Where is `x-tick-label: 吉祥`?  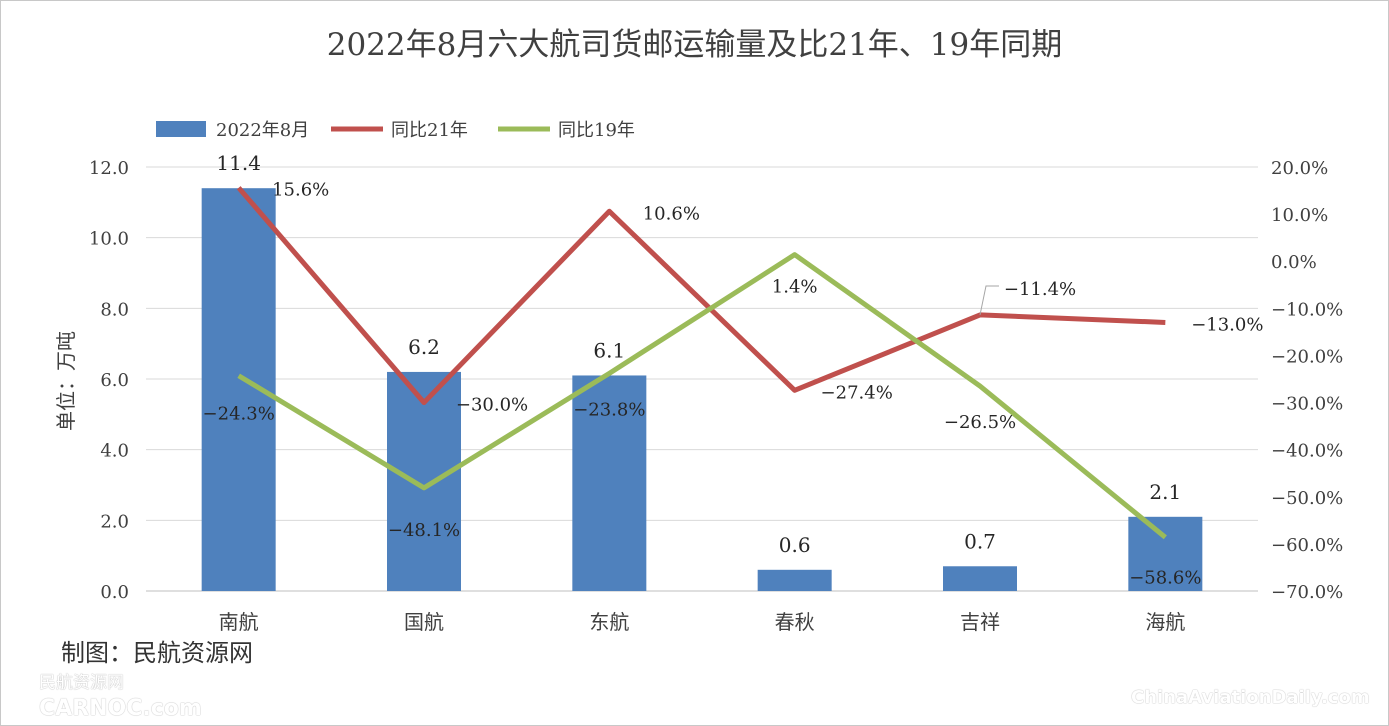 x-tick-label: 吉祥 is located at coordinates (980, 622).